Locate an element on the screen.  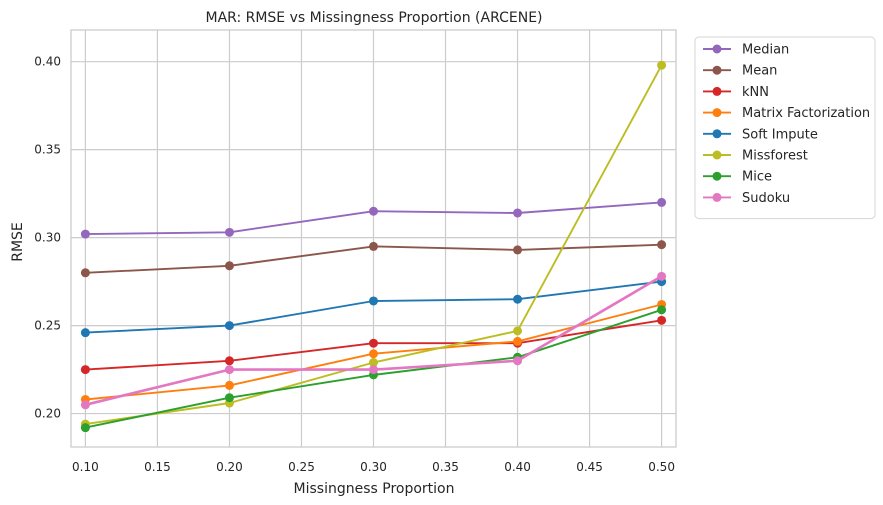
legend-item-missforest: Missforest is located at coordinates (755, 156).